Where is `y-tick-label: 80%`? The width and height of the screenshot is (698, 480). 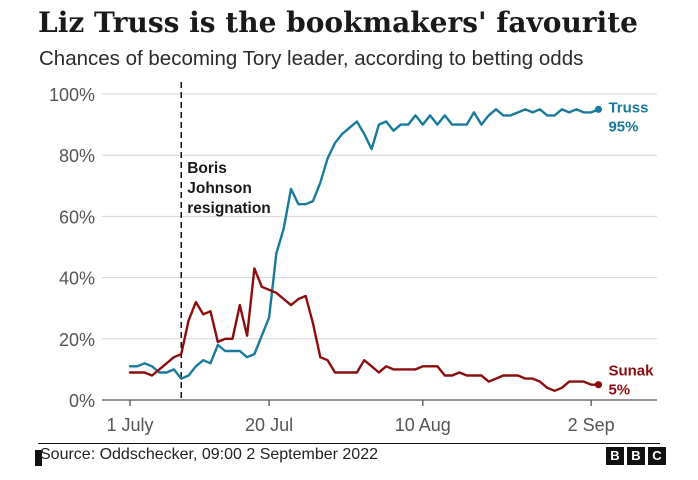 y-tick-label: 80% is located at coordinates (77, 156).